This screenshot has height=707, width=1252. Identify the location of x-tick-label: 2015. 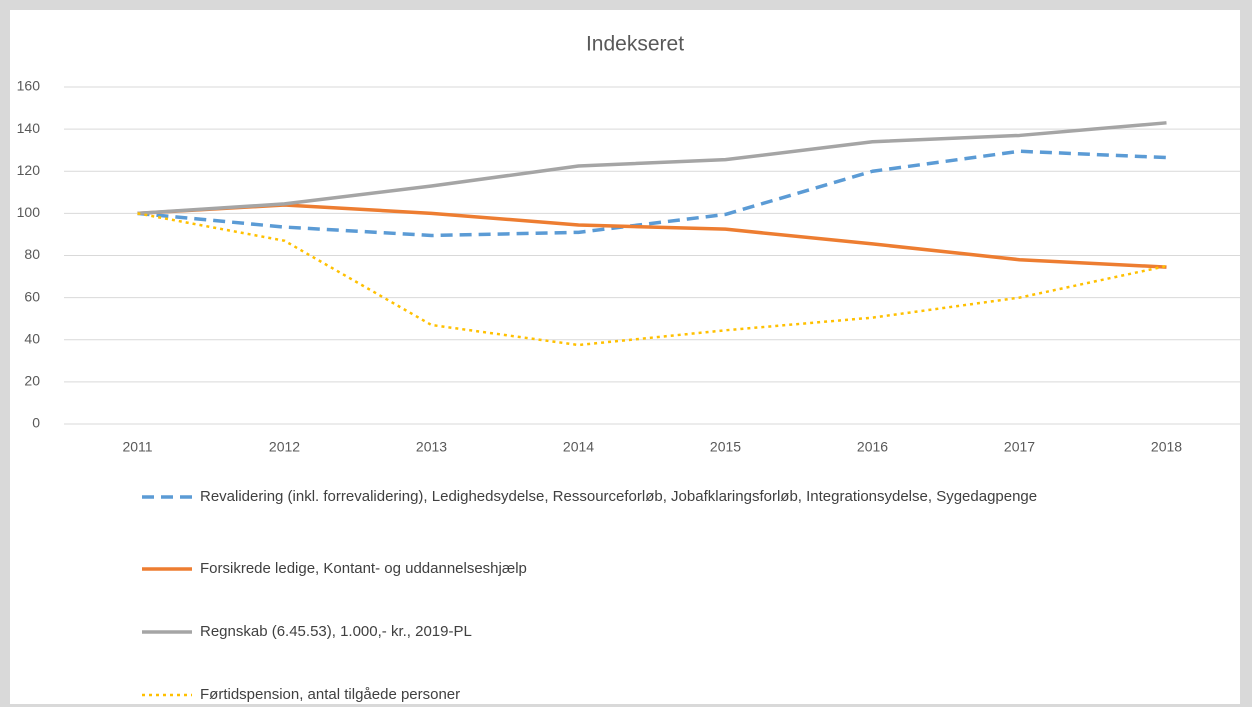
(725, 447).